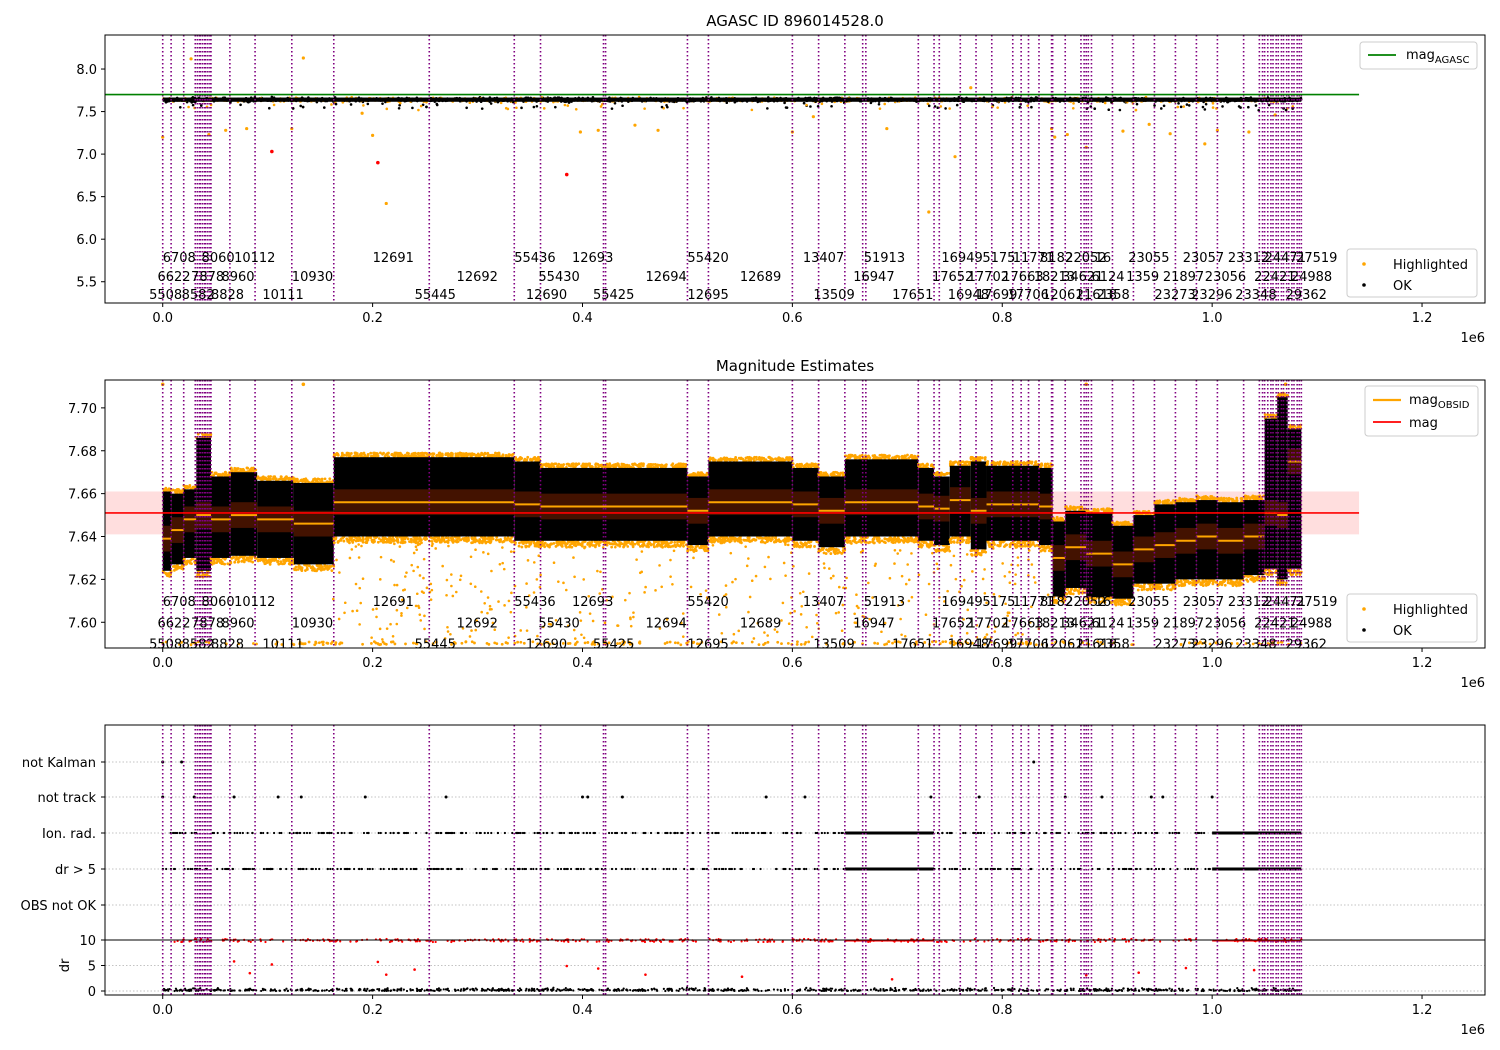  I want to click on obsid-label: 7878, so click(207, 277).